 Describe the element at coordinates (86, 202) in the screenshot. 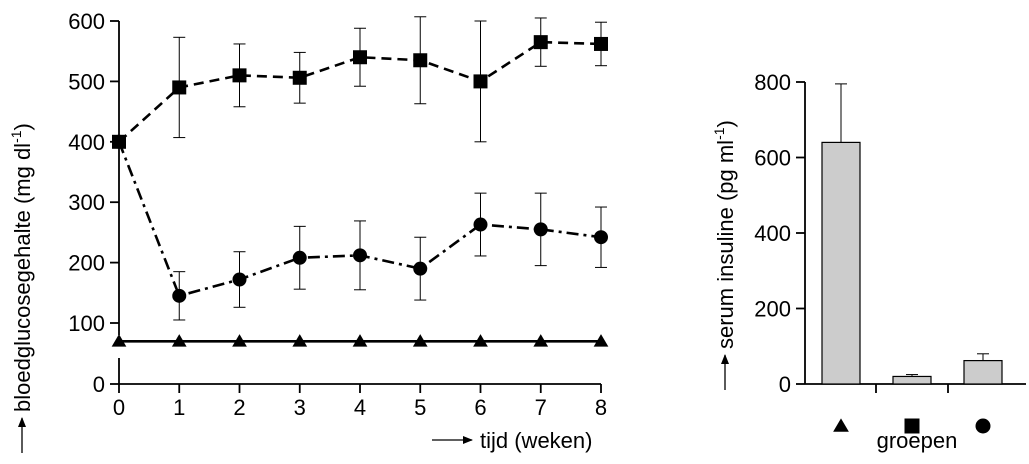

I see `glucose-y-tick-label: 300` at that location.